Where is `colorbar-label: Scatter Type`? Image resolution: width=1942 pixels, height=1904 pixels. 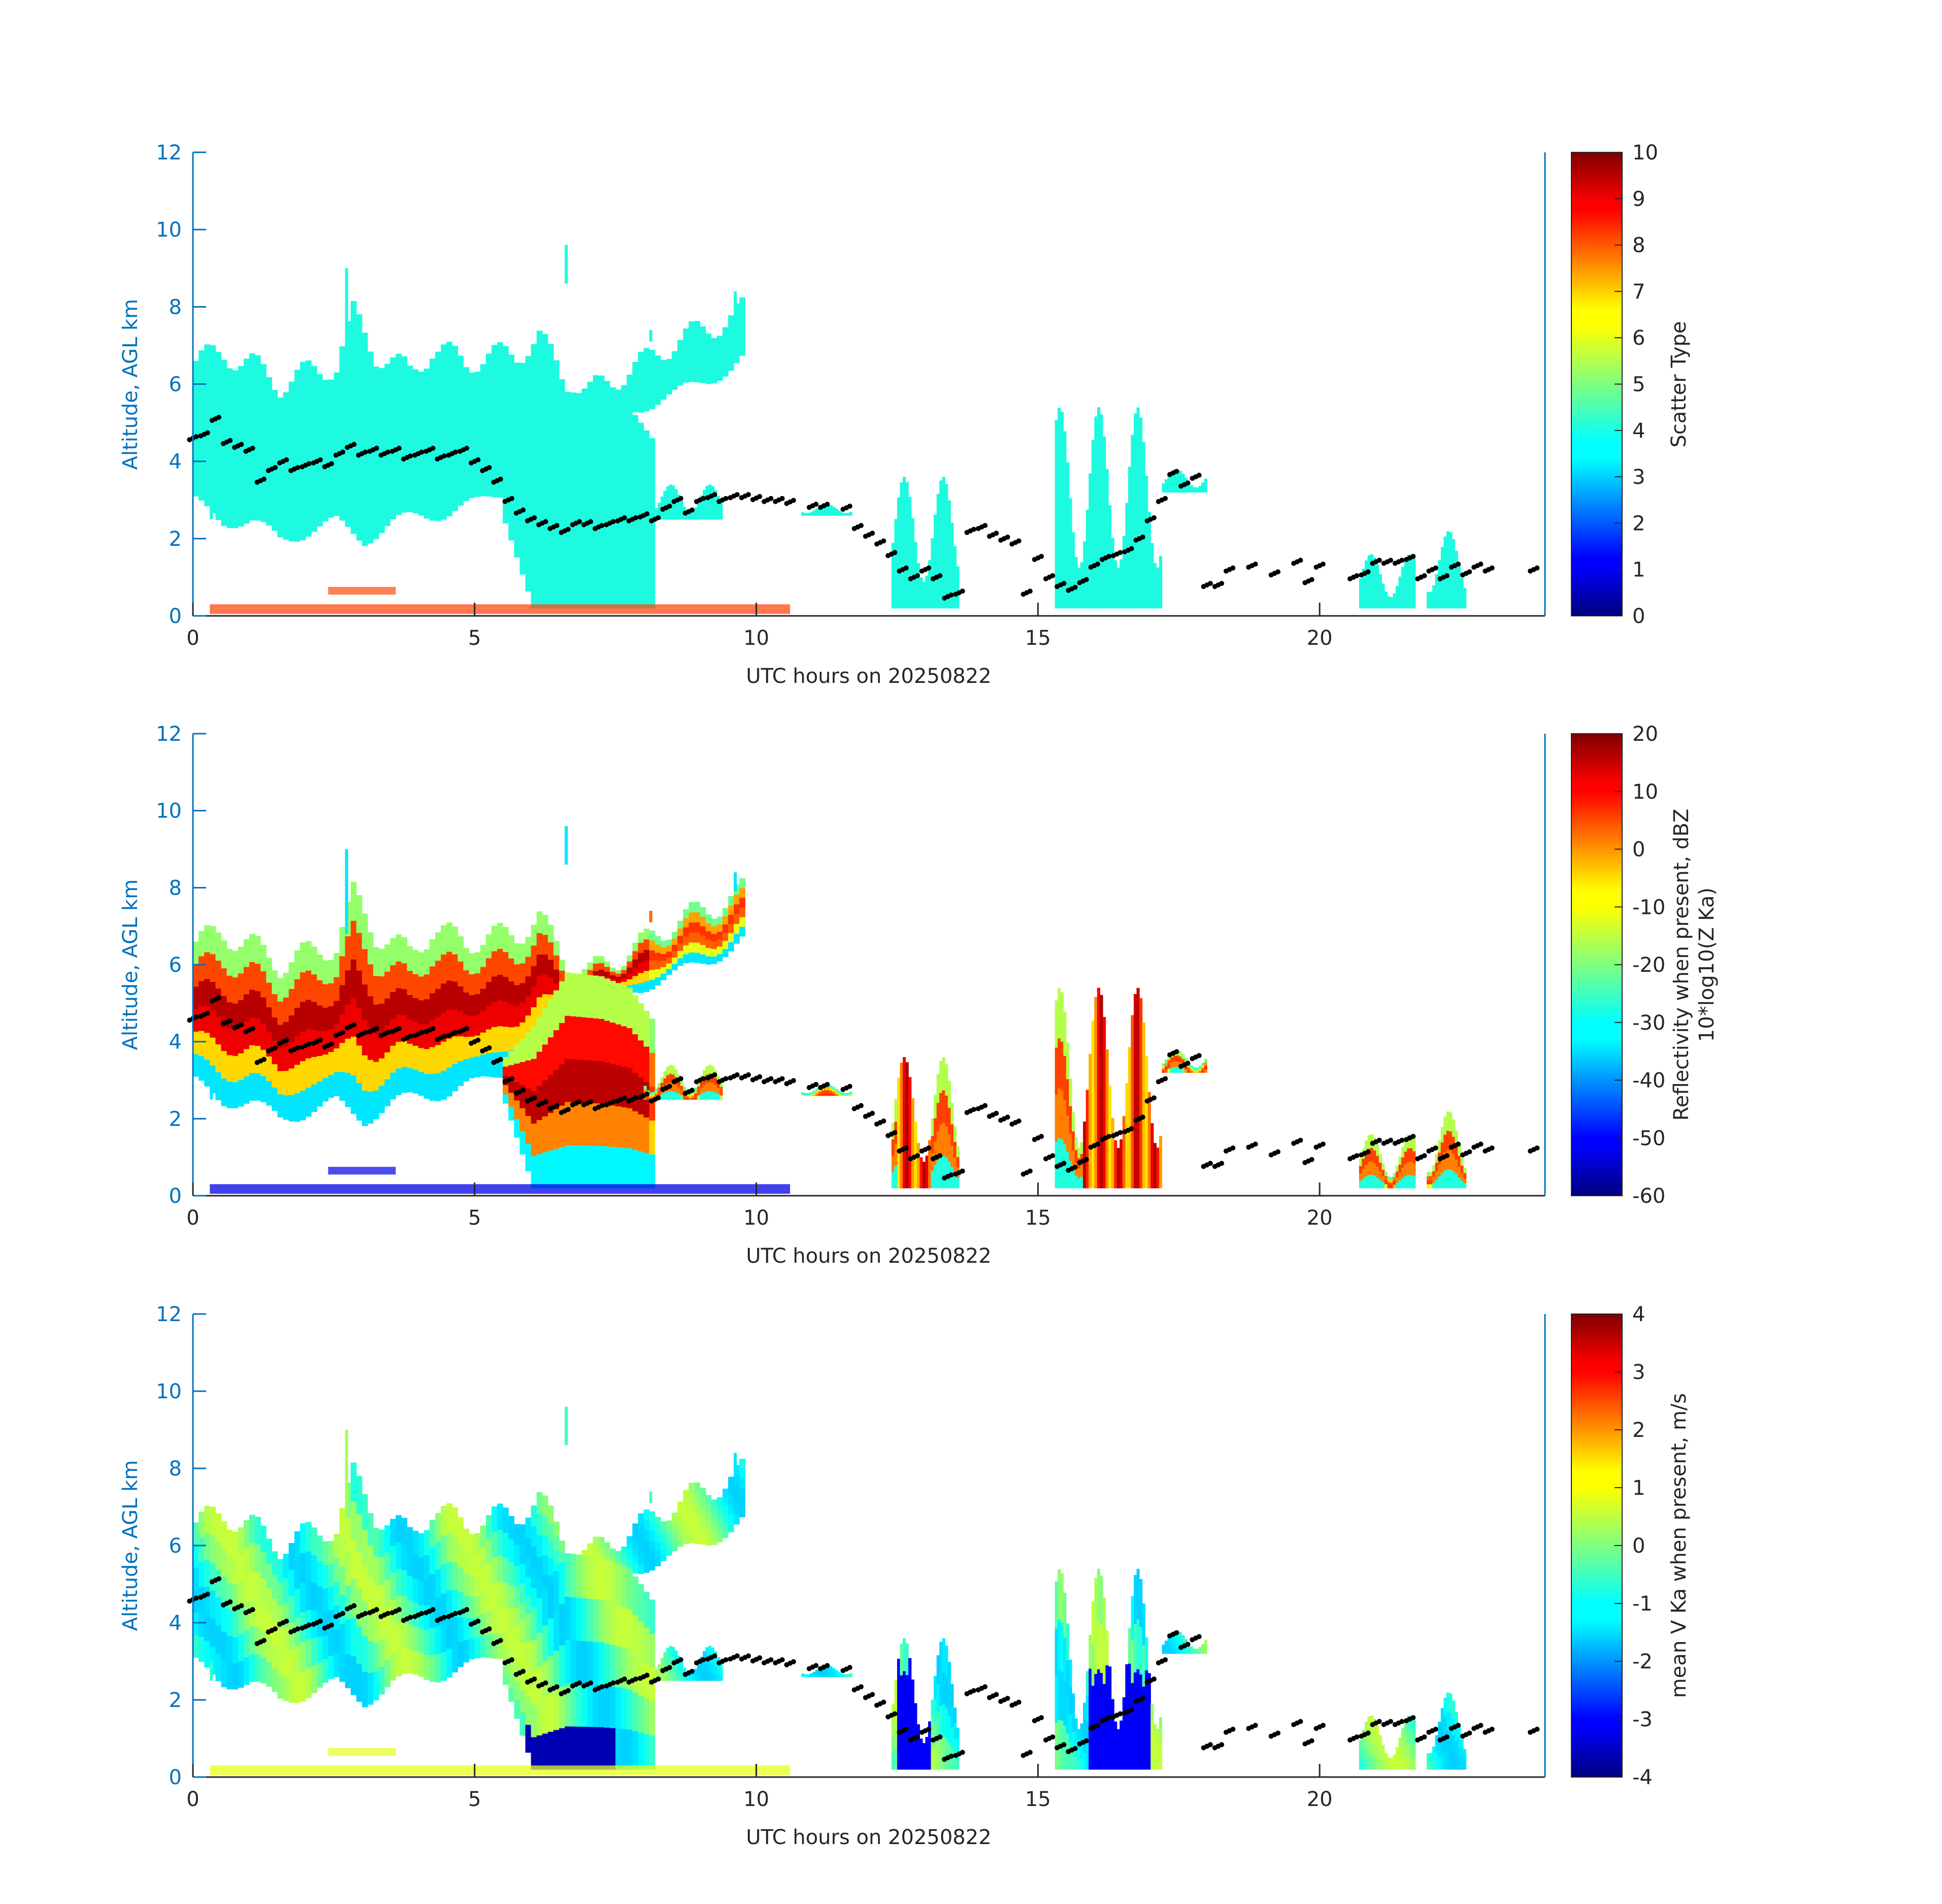
colorbar-label: Scatter Type is located at coordinates (1679, 385).